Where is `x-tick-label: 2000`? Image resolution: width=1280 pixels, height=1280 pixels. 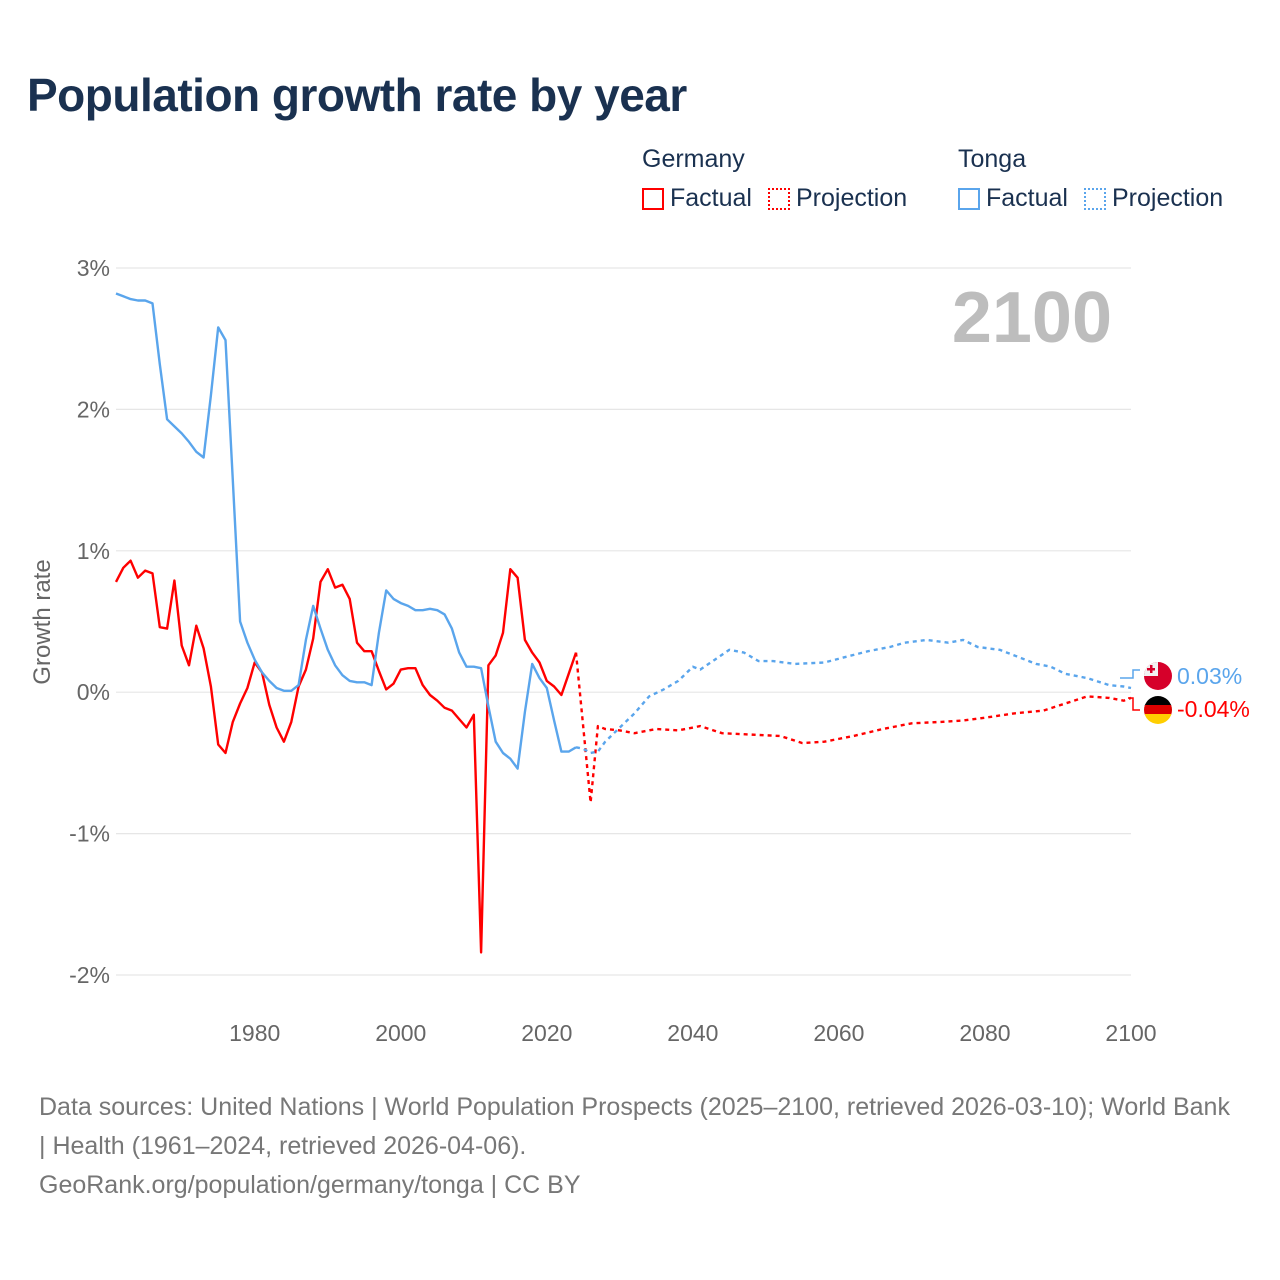
x-tick-label: 2000 is located at coordinates (400, 1033).